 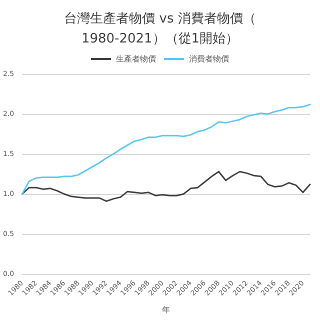 I want to click on legend-label: 消費者物價, so click(x=209, y=59).